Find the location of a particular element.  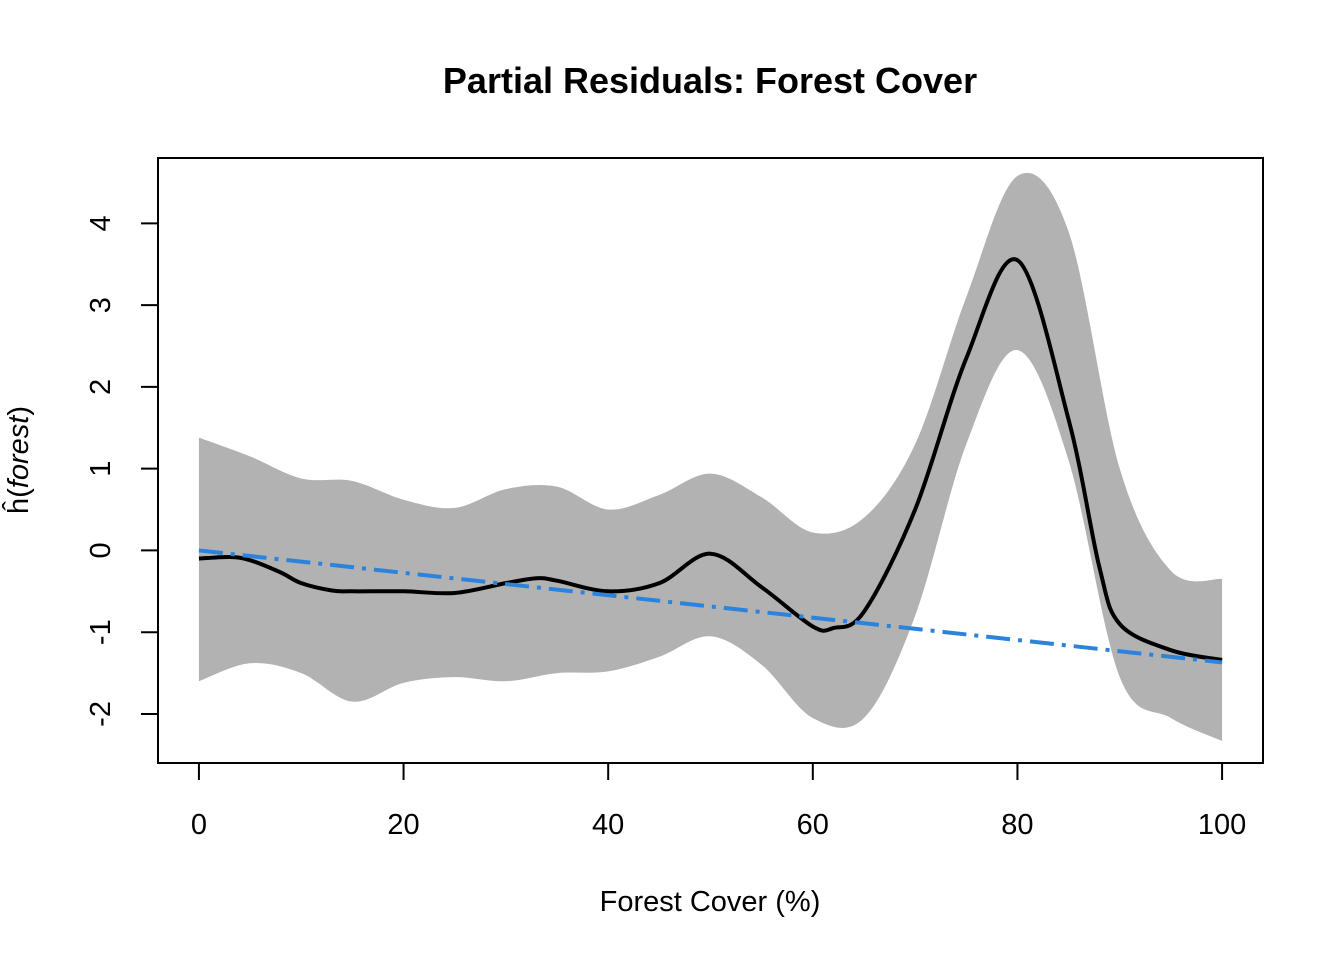

y-axis: -2 -1 0 1 2 3 4 is located at coordinates (122, 471).